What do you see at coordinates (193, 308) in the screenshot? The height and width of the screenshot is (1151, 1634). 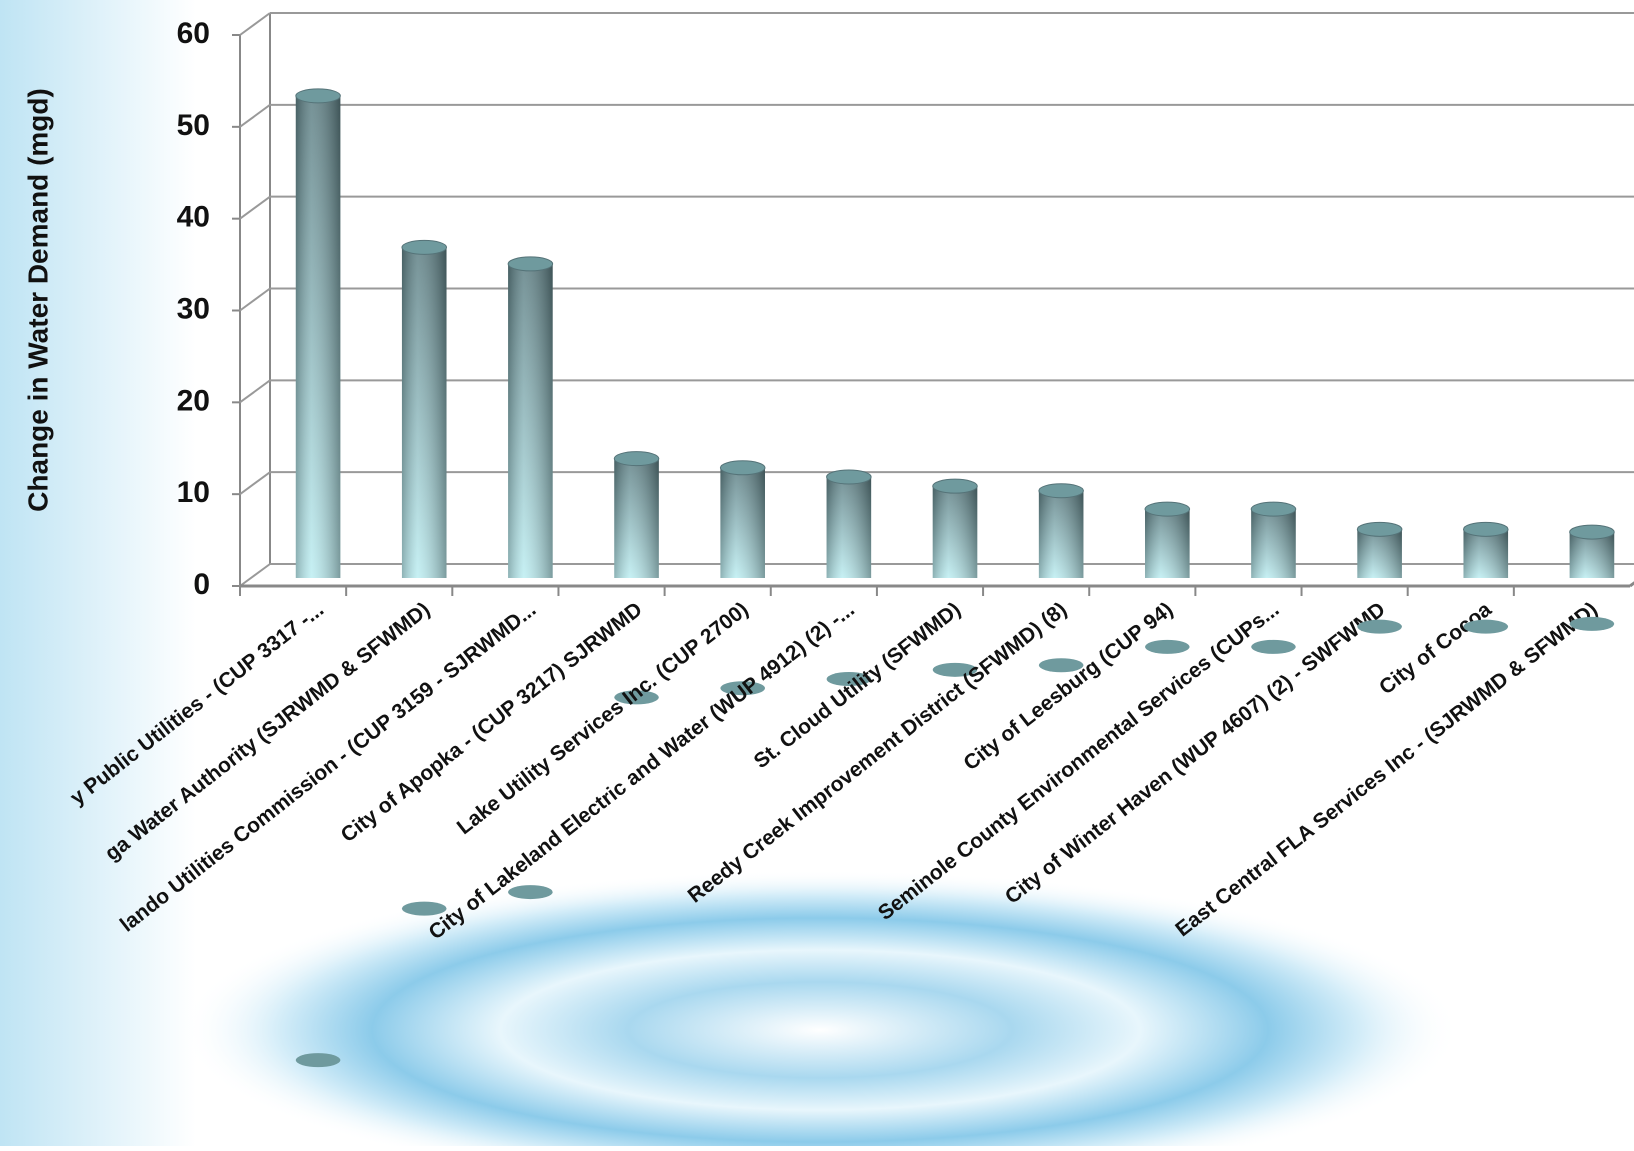 I see `y-tick-label: 30` at bounding box center [193, 308].